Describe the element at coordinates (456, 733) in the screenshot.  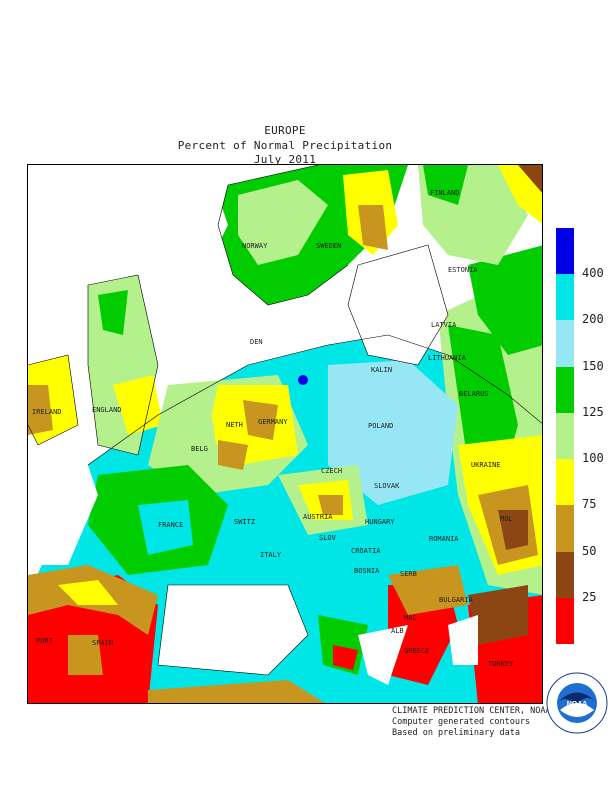
I see `credits-line-3: Based on preliminary data` at that location.